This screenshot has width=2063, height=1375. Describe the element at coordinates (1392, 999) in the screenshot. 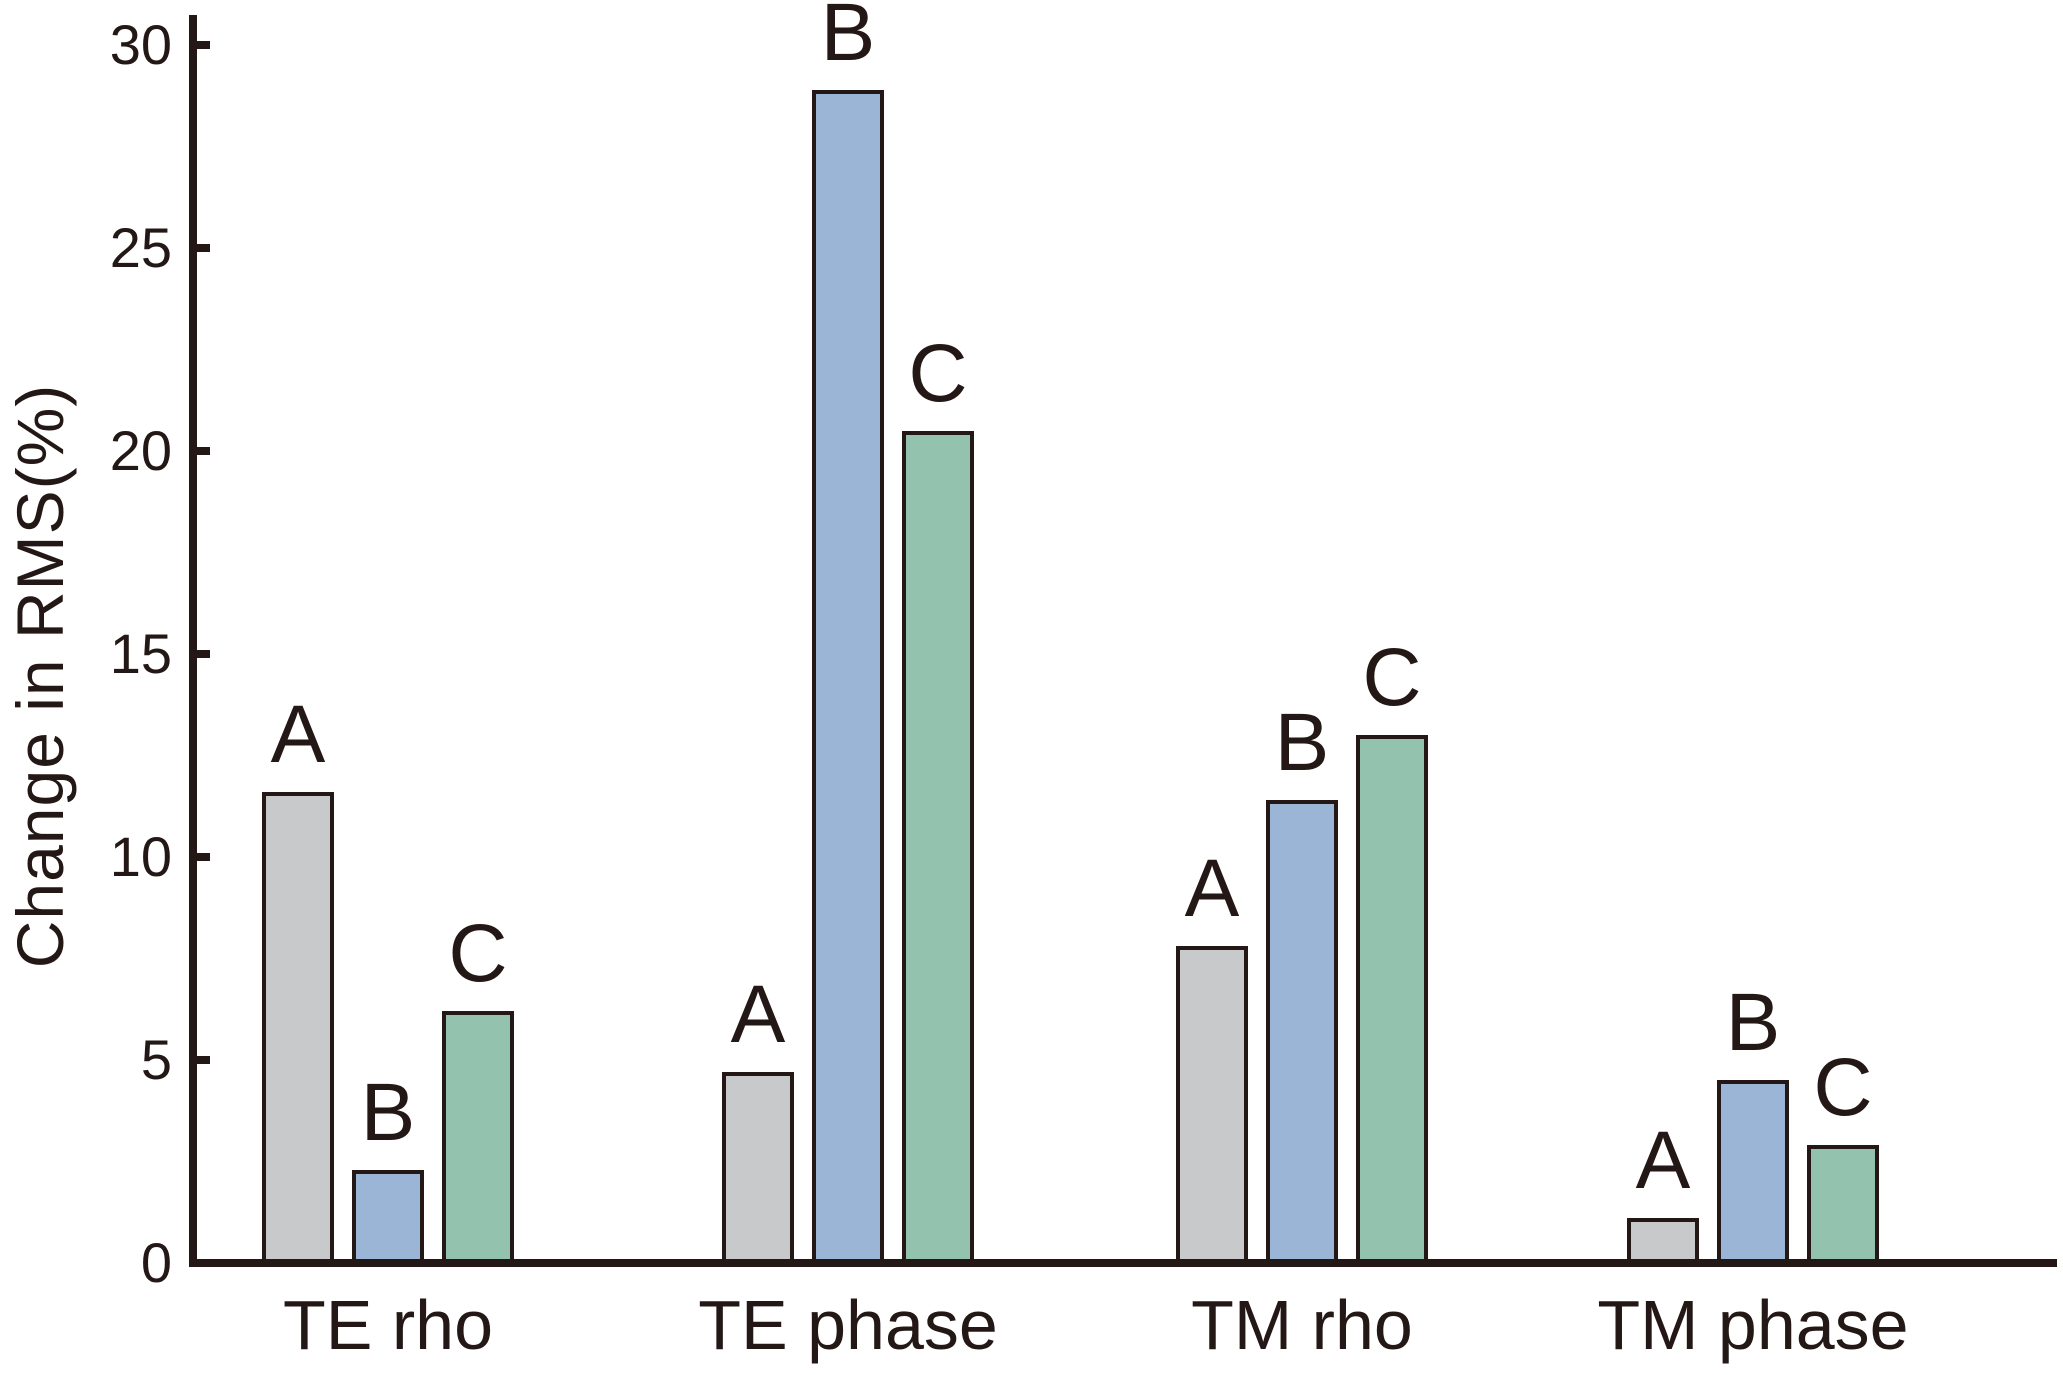

I see `bar-TM-rho-C` at that location.